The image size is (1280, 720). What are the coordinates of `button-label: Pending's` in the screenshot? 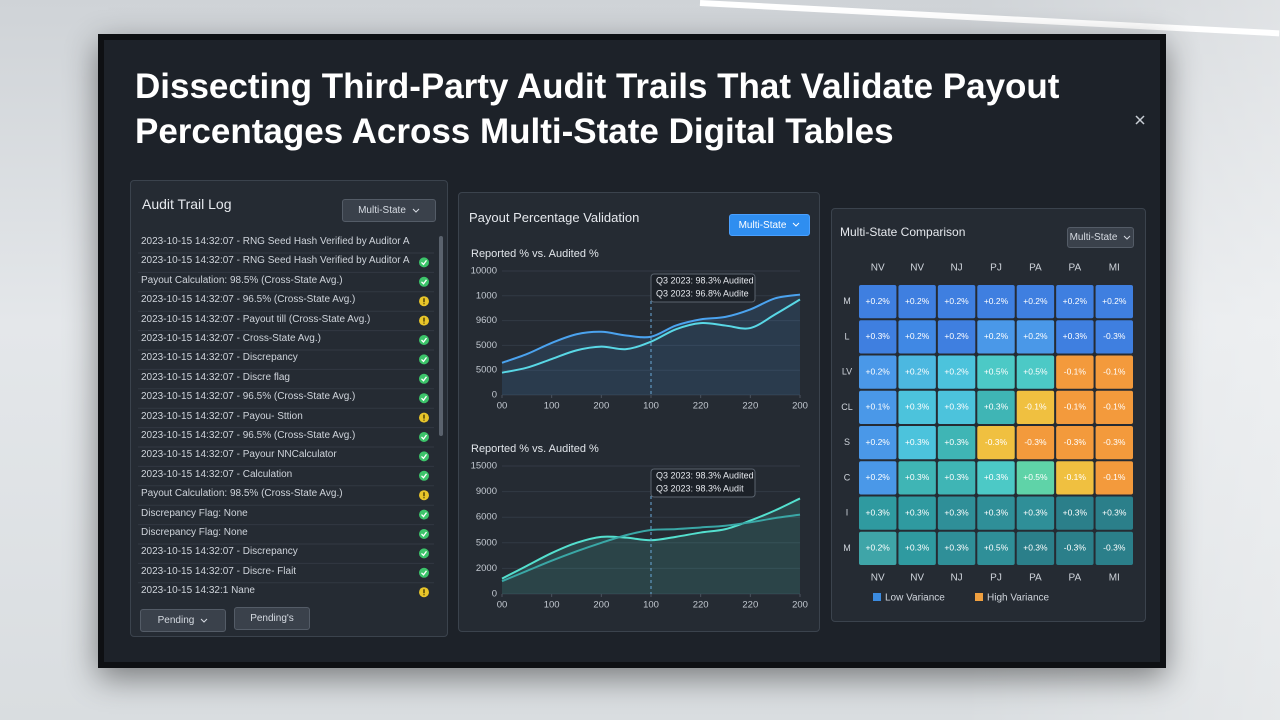 It's located at (272, 618).